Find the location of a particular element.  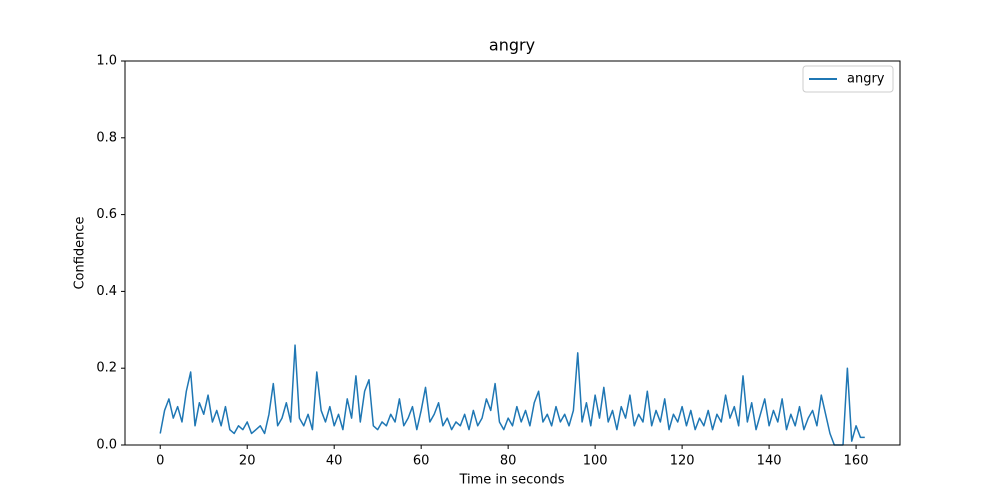

x-tick-label: 100 is located at coordinates (595, 461).